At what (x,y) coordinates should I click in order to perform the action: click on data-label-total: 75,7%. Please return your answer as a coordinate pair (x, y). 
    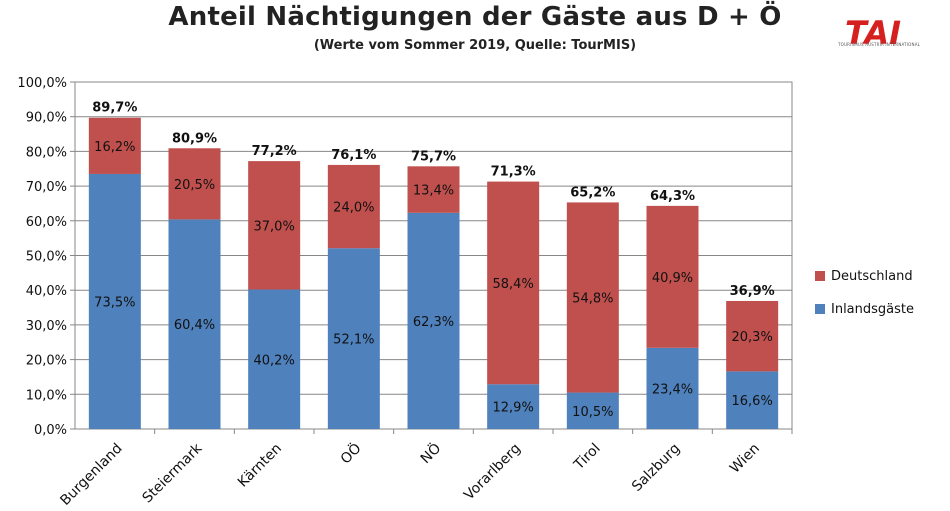
    Looking at the image, I should click on (433, 156).